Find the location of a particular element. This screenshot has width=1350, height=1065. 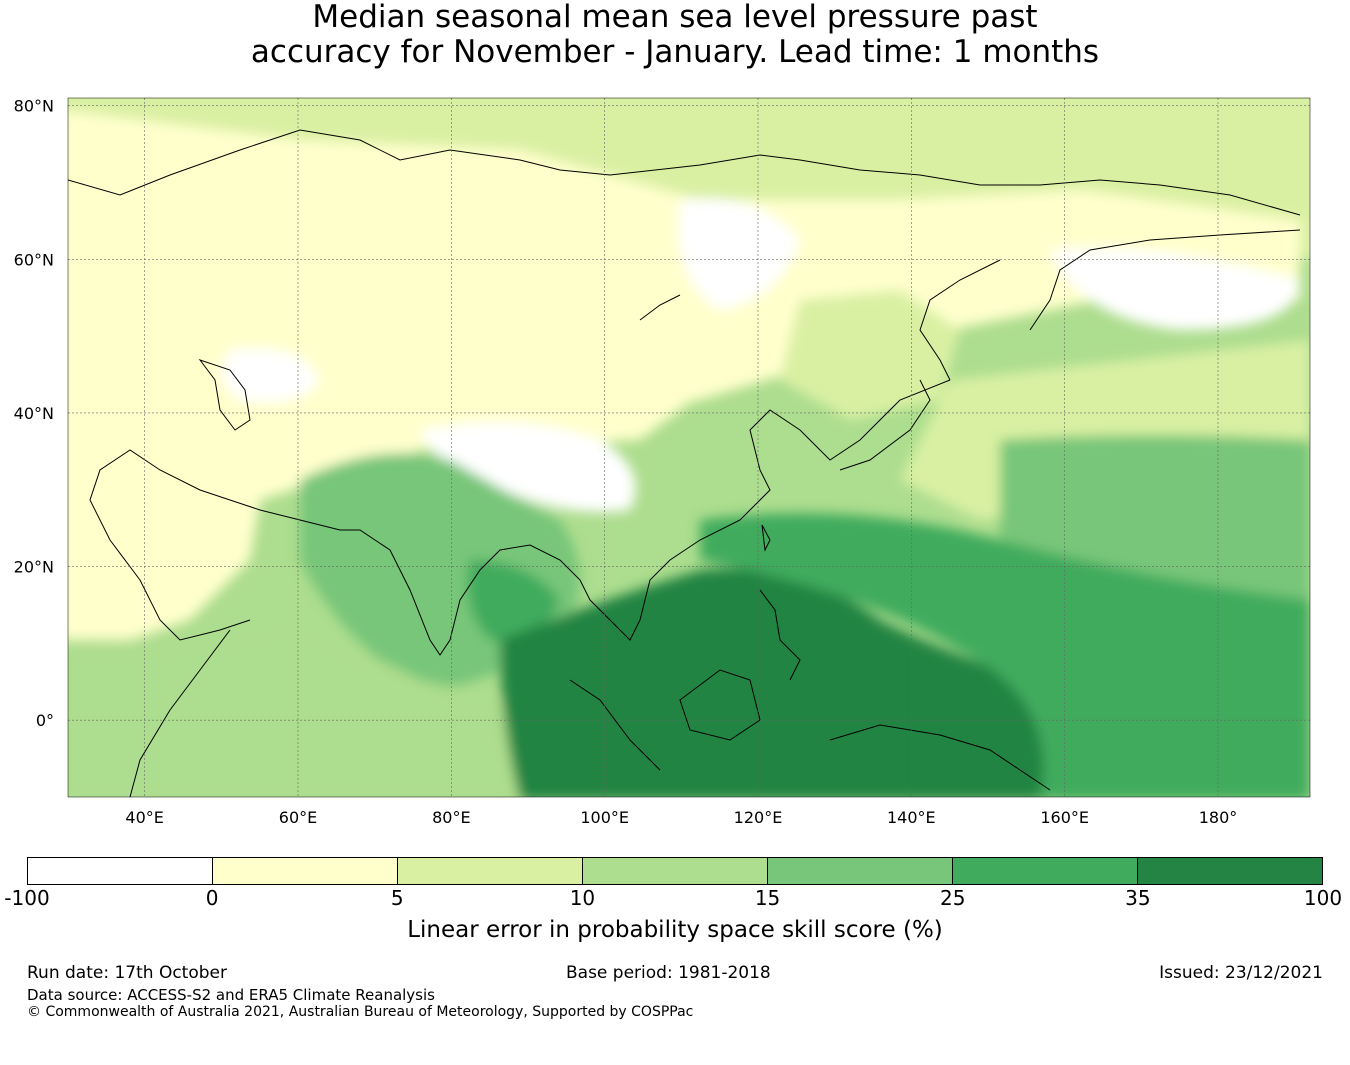

coastline-arctic is located at coordinates (684, 172).